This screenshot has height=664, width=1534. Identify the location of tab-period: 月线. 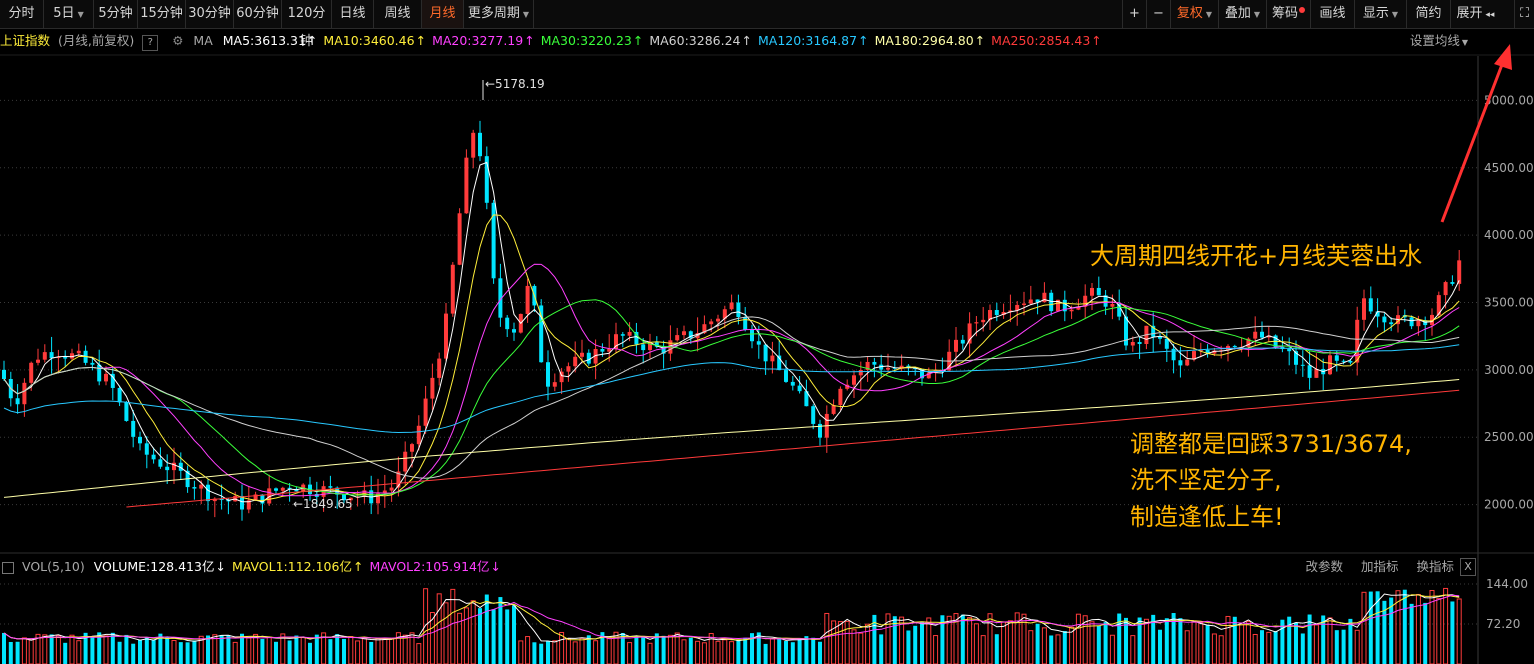
(443, 14).